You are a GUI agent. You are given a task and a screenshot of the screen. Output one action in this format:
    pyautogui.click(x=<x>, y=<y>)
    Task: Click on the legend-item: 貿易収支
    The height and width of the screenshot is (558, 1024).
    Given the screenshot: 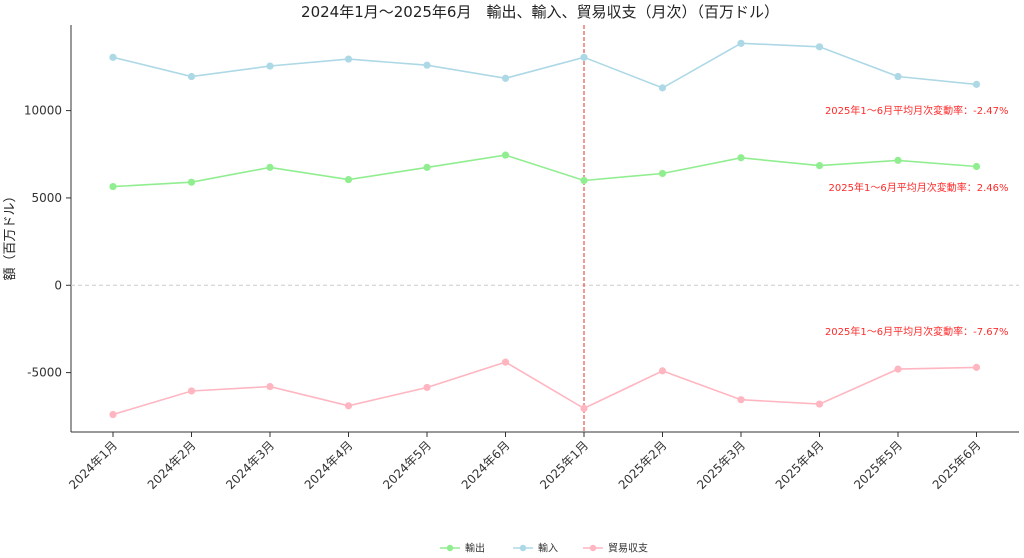 What is the action you would take?
    pyautogui.click(x=615, y=549)
    